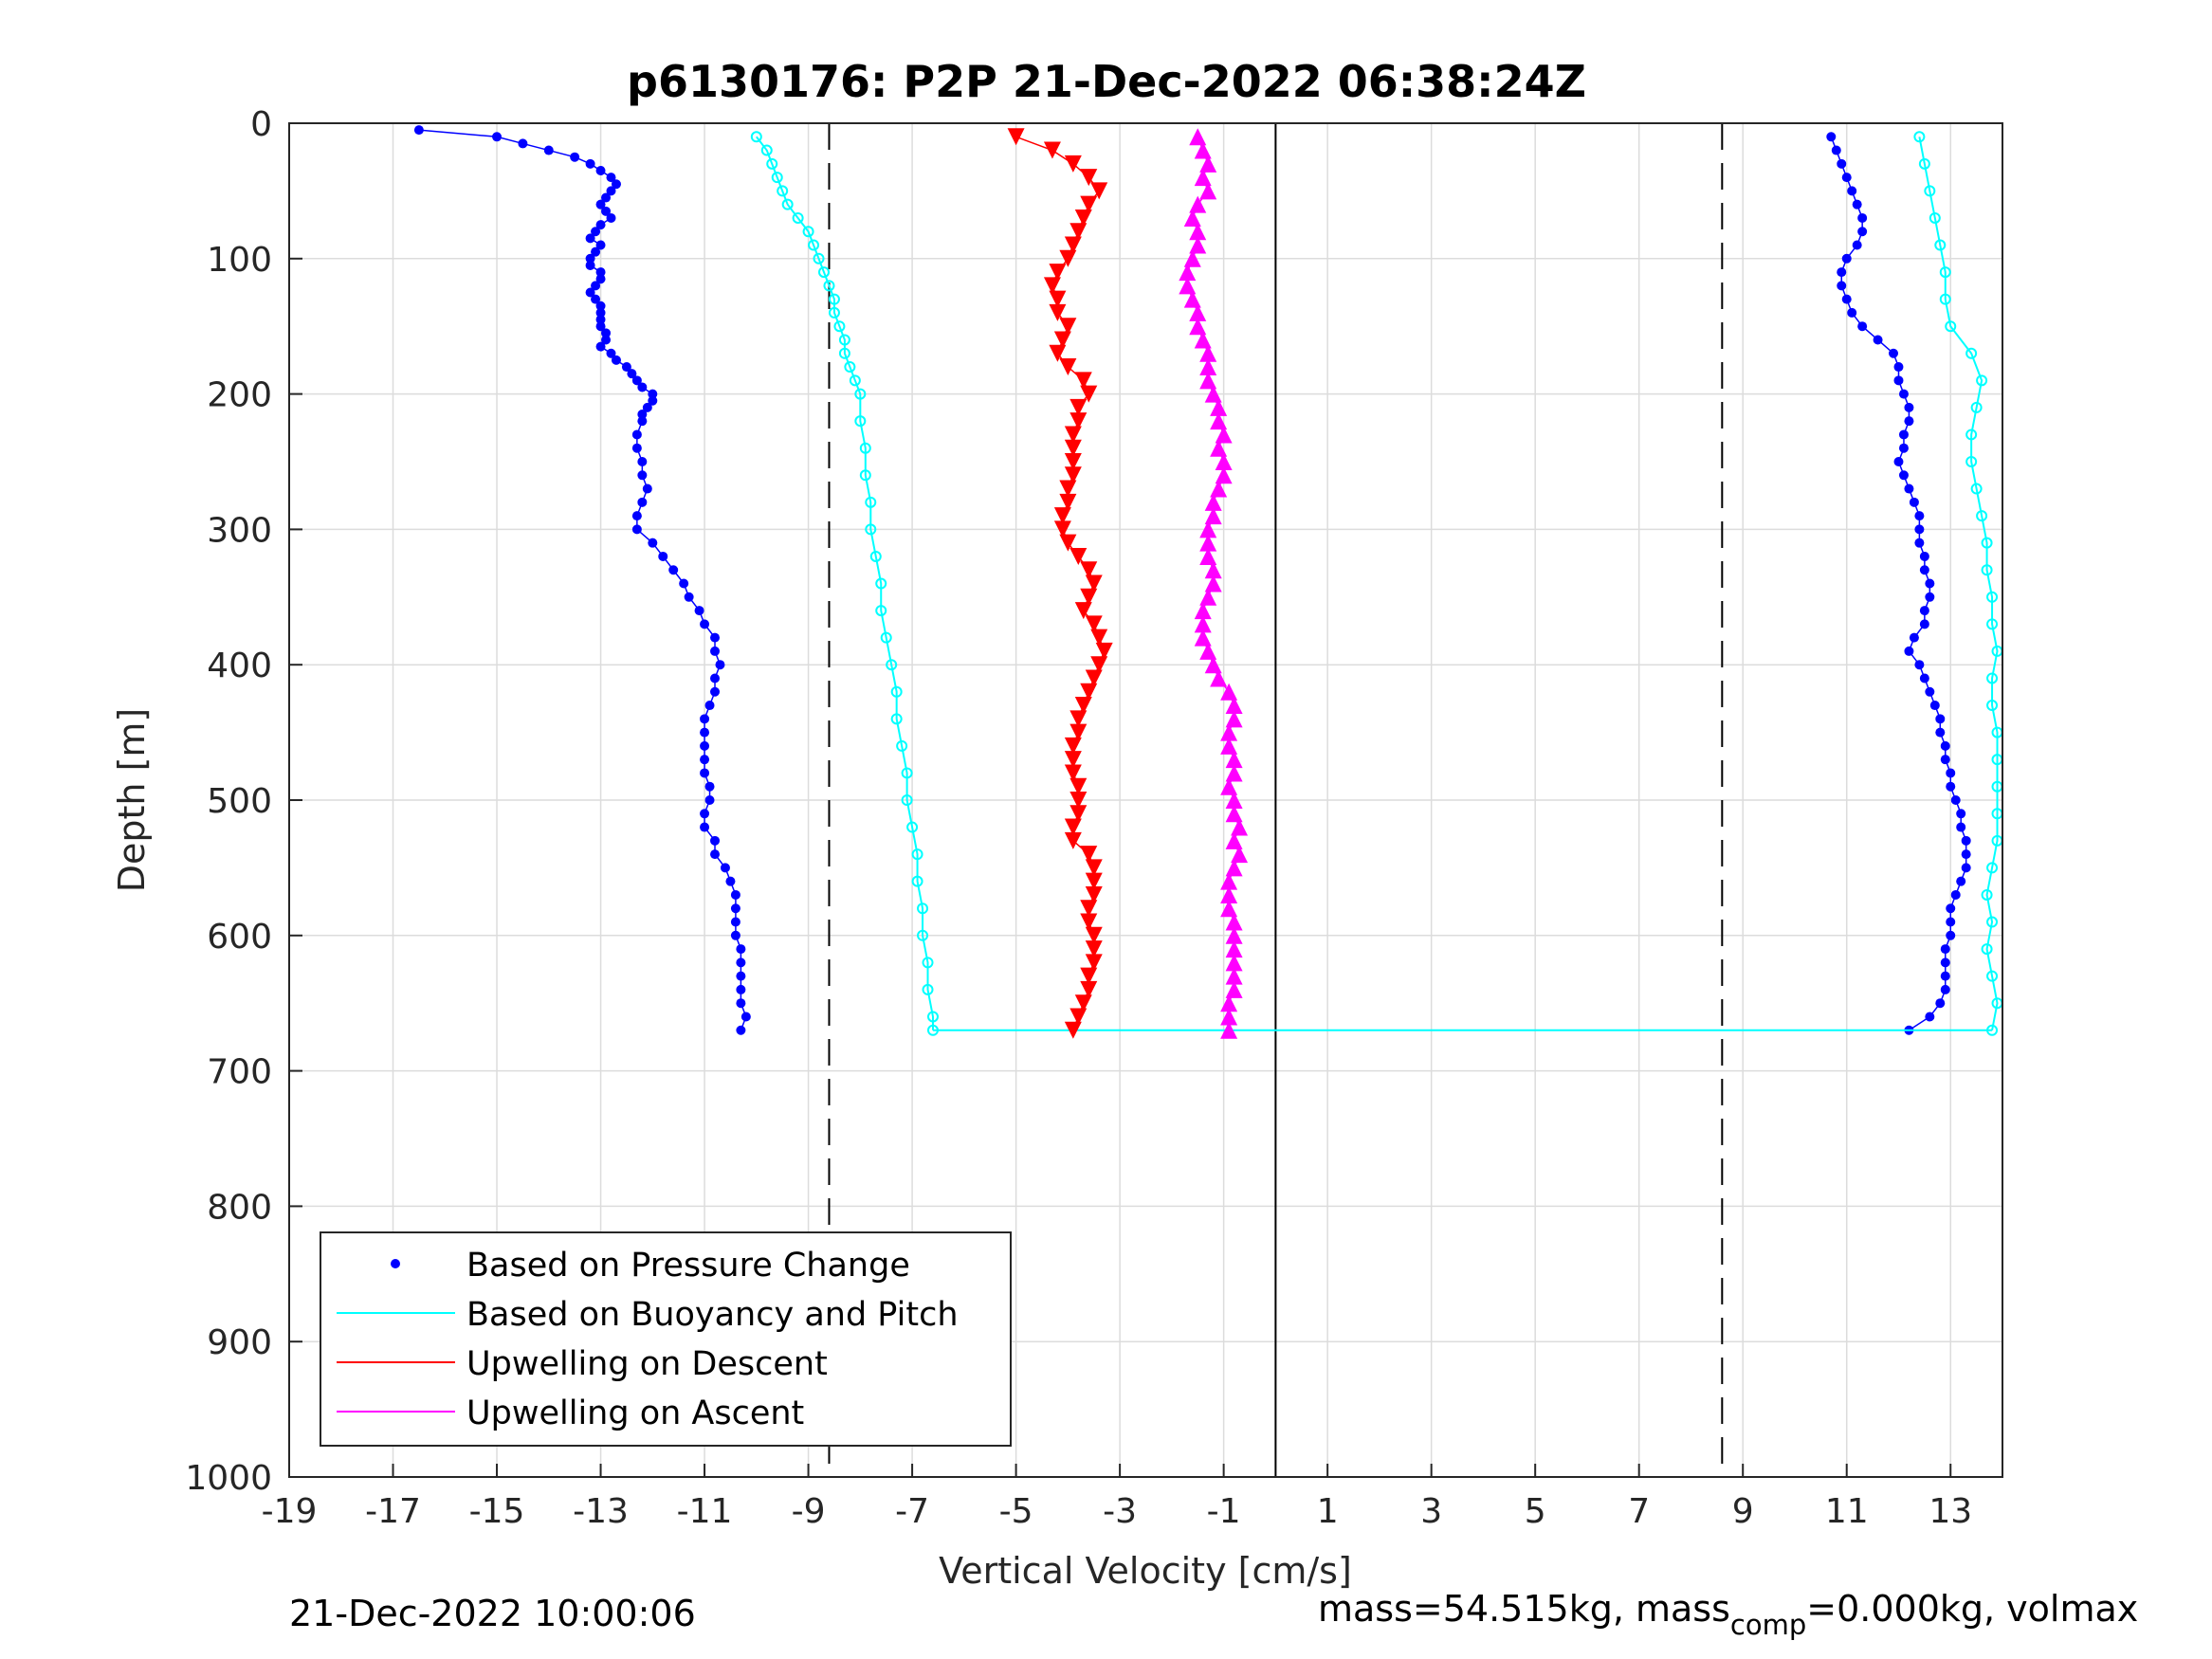  Describe the element at coordinates (1224, 1511) in the screenshot. I see `x-tick-label: -1` at that location.